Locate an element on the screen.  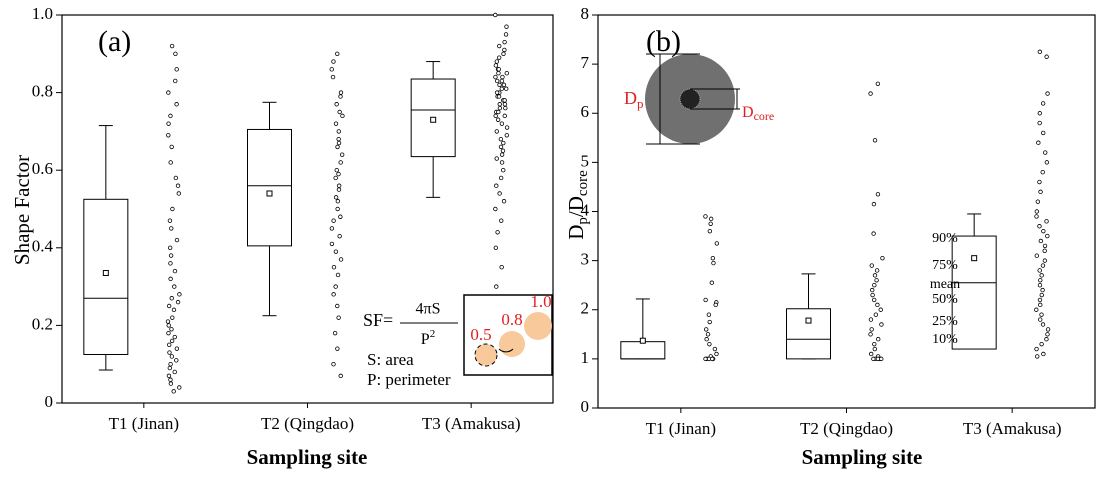
y-axis-label: Shape Factor is located at coordinates (22, 210).